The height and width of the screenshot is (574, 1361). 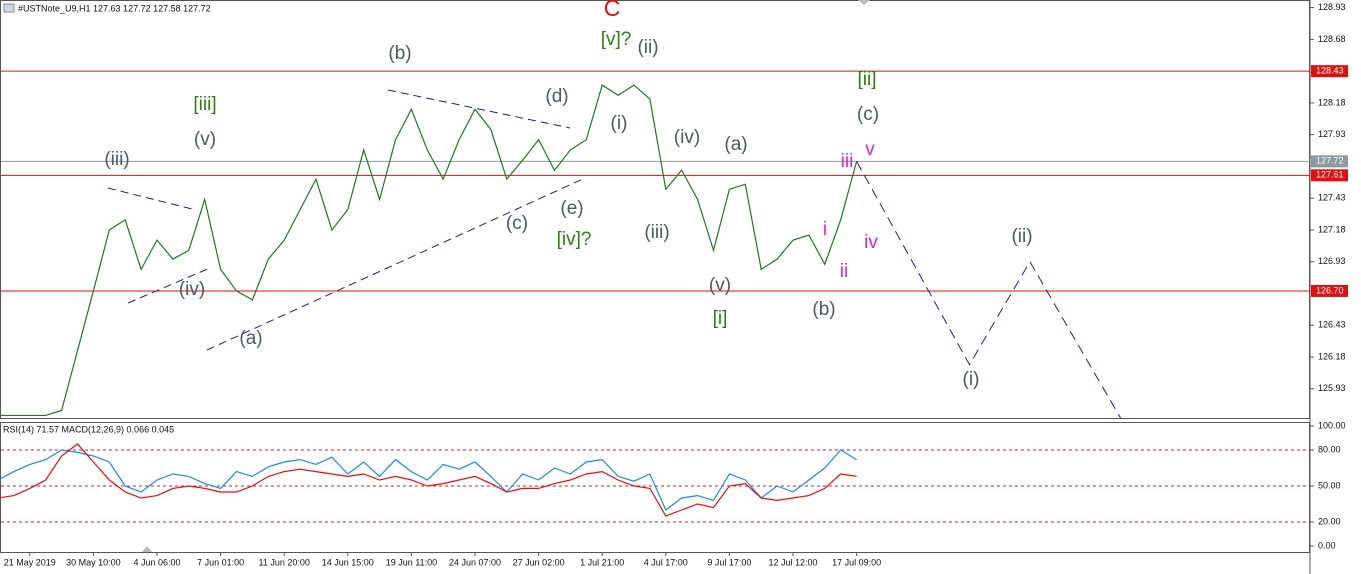 I want to click on price-line, so click(x=428, y=480).